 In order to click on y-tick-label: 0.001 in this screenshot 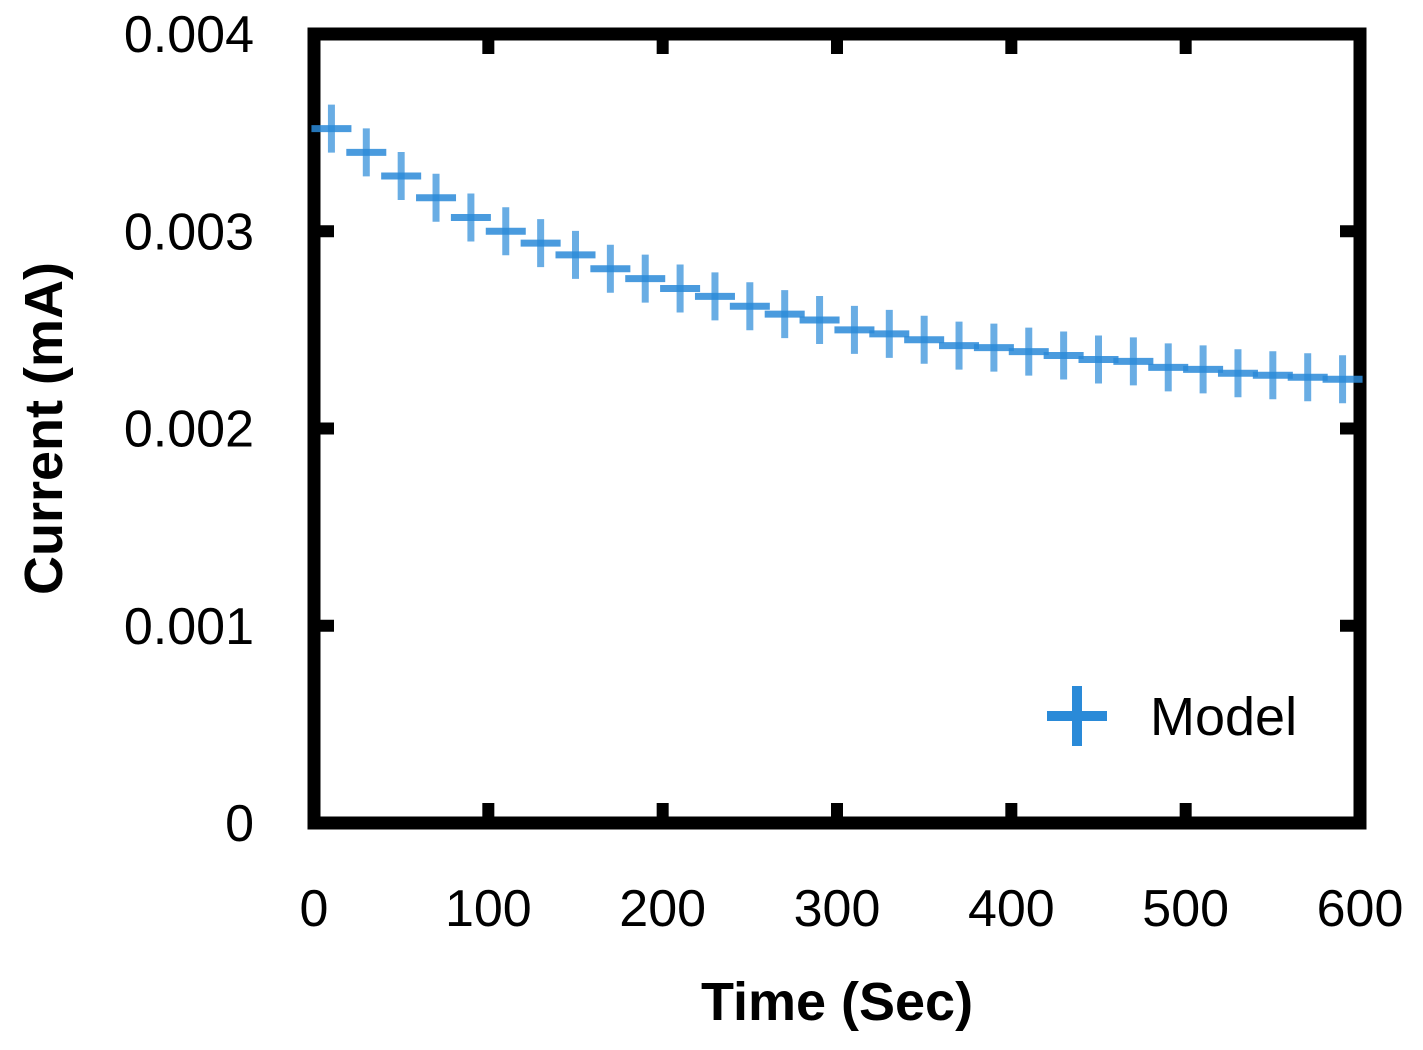, I will do `click(189, 627)`.